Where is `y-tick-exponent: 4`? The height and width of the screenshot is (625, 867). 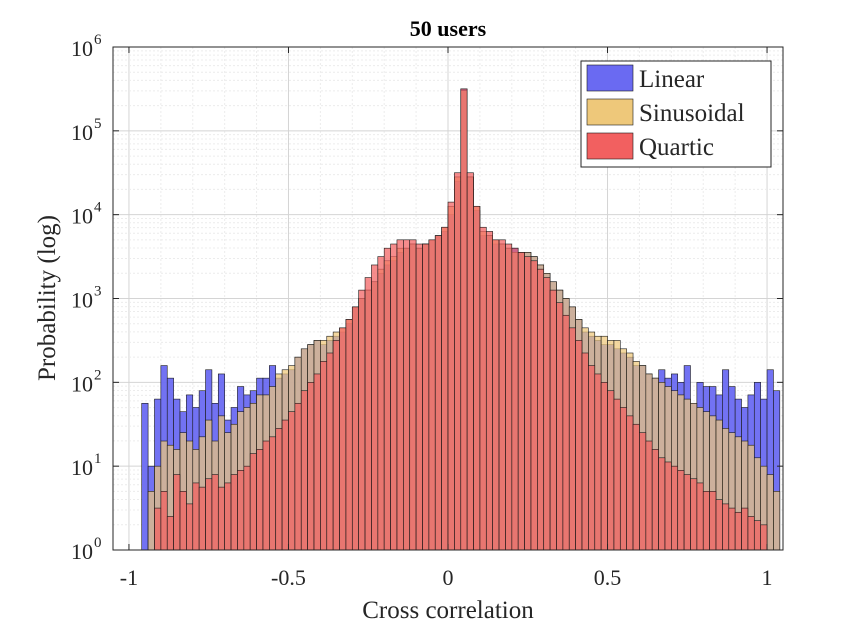 y-tick-exponent: 4 is located at coordinates (98, 208).